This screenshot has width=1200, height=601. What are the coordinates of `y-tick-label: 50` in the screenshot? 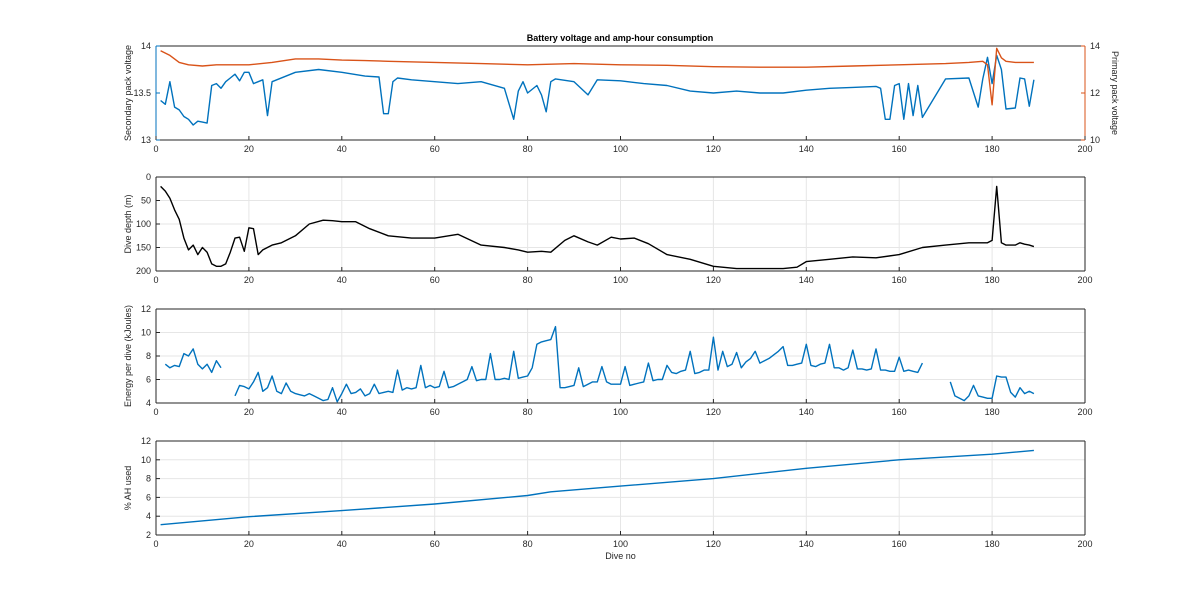 It's located at (146, 201).